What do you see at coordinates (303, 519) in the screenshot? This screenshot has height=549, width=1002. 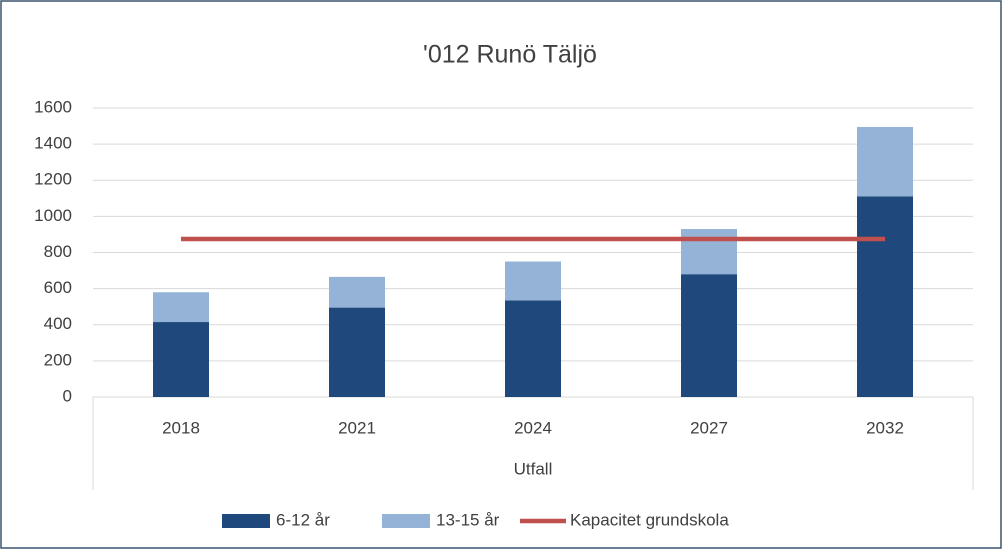 I see `legend-label: 6-12 år` at bounding box center [303, 519].